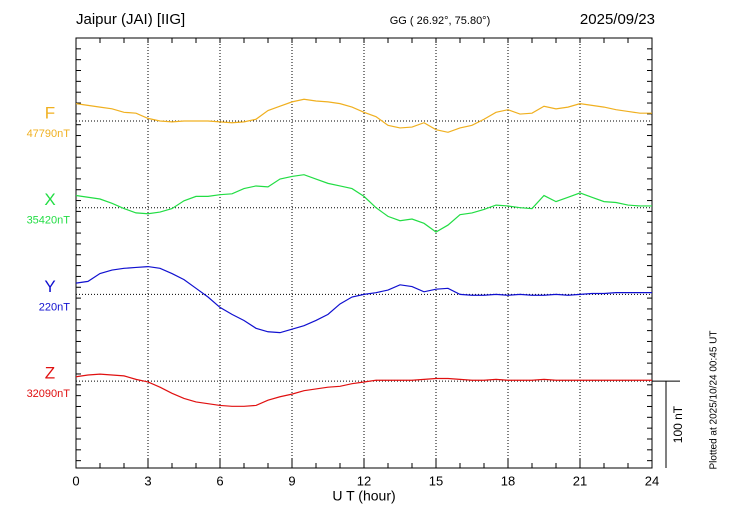 This screenshot has width=730, height=520. Describe the element at coordinates (219, 480) in the screenshot. I see `x-tick-label: 6` at that location.